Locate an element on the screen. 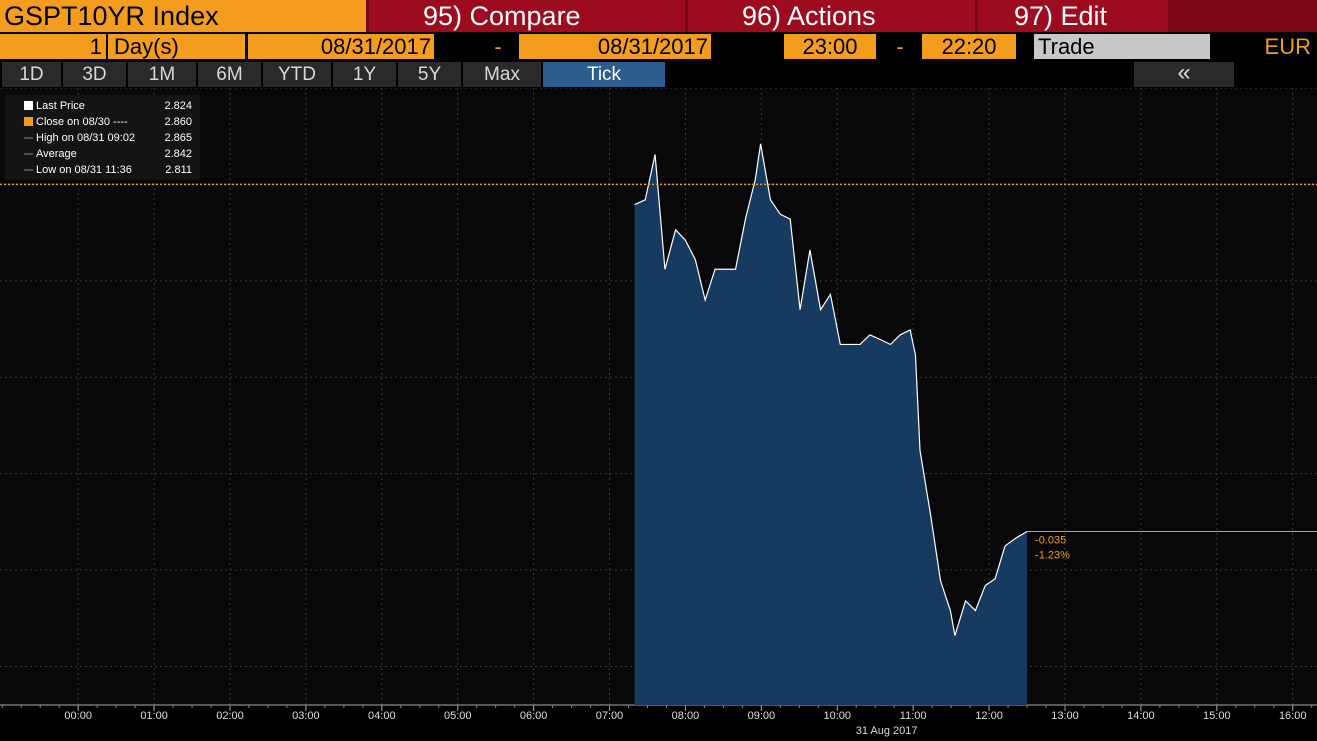 The image size is (1317, 741). end-date: 08/31/2017 is located at coordinates (615, 46).